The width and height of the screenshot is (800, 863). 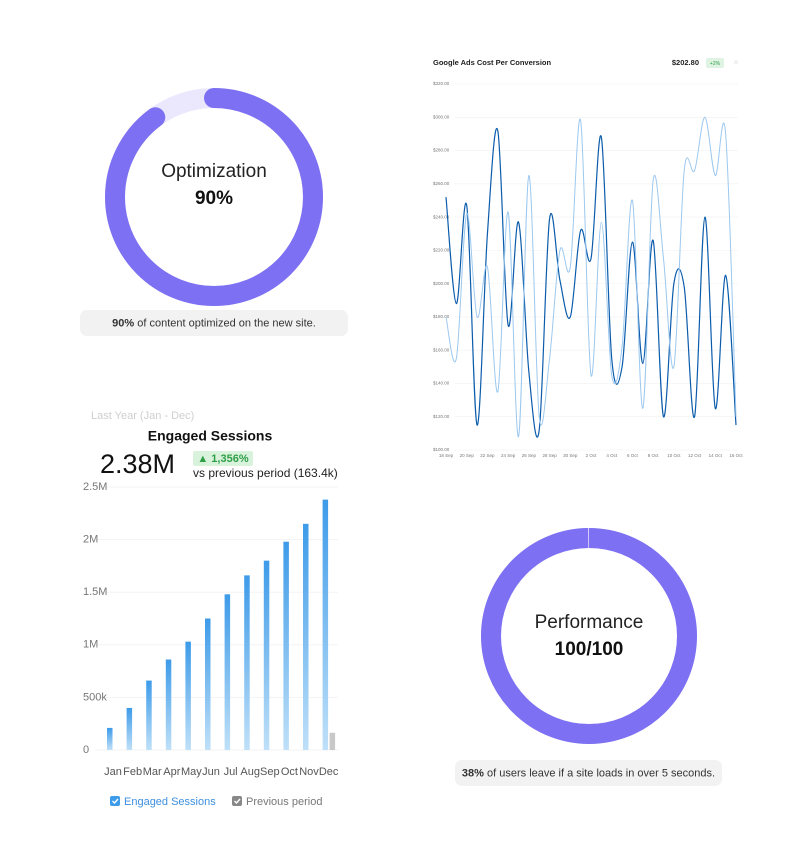 I want to click on y-tick-label: 1.5M, so click(x=95, y=592).